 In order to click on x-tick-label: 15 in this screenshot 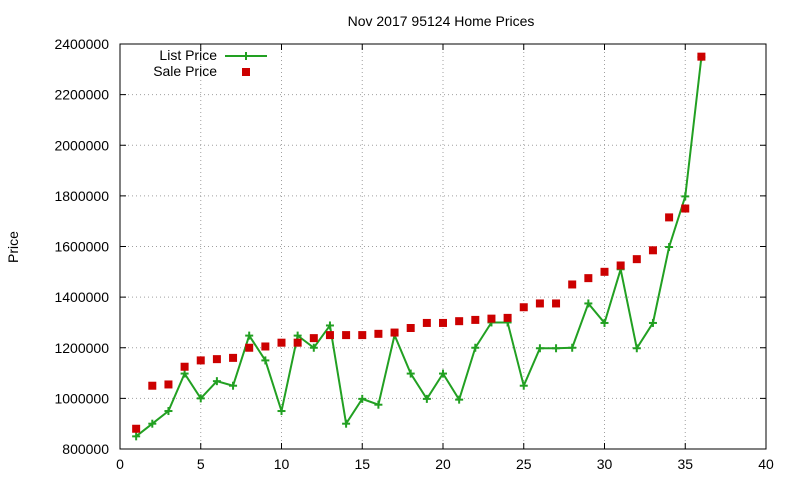, I will do `click(362, 464)`.